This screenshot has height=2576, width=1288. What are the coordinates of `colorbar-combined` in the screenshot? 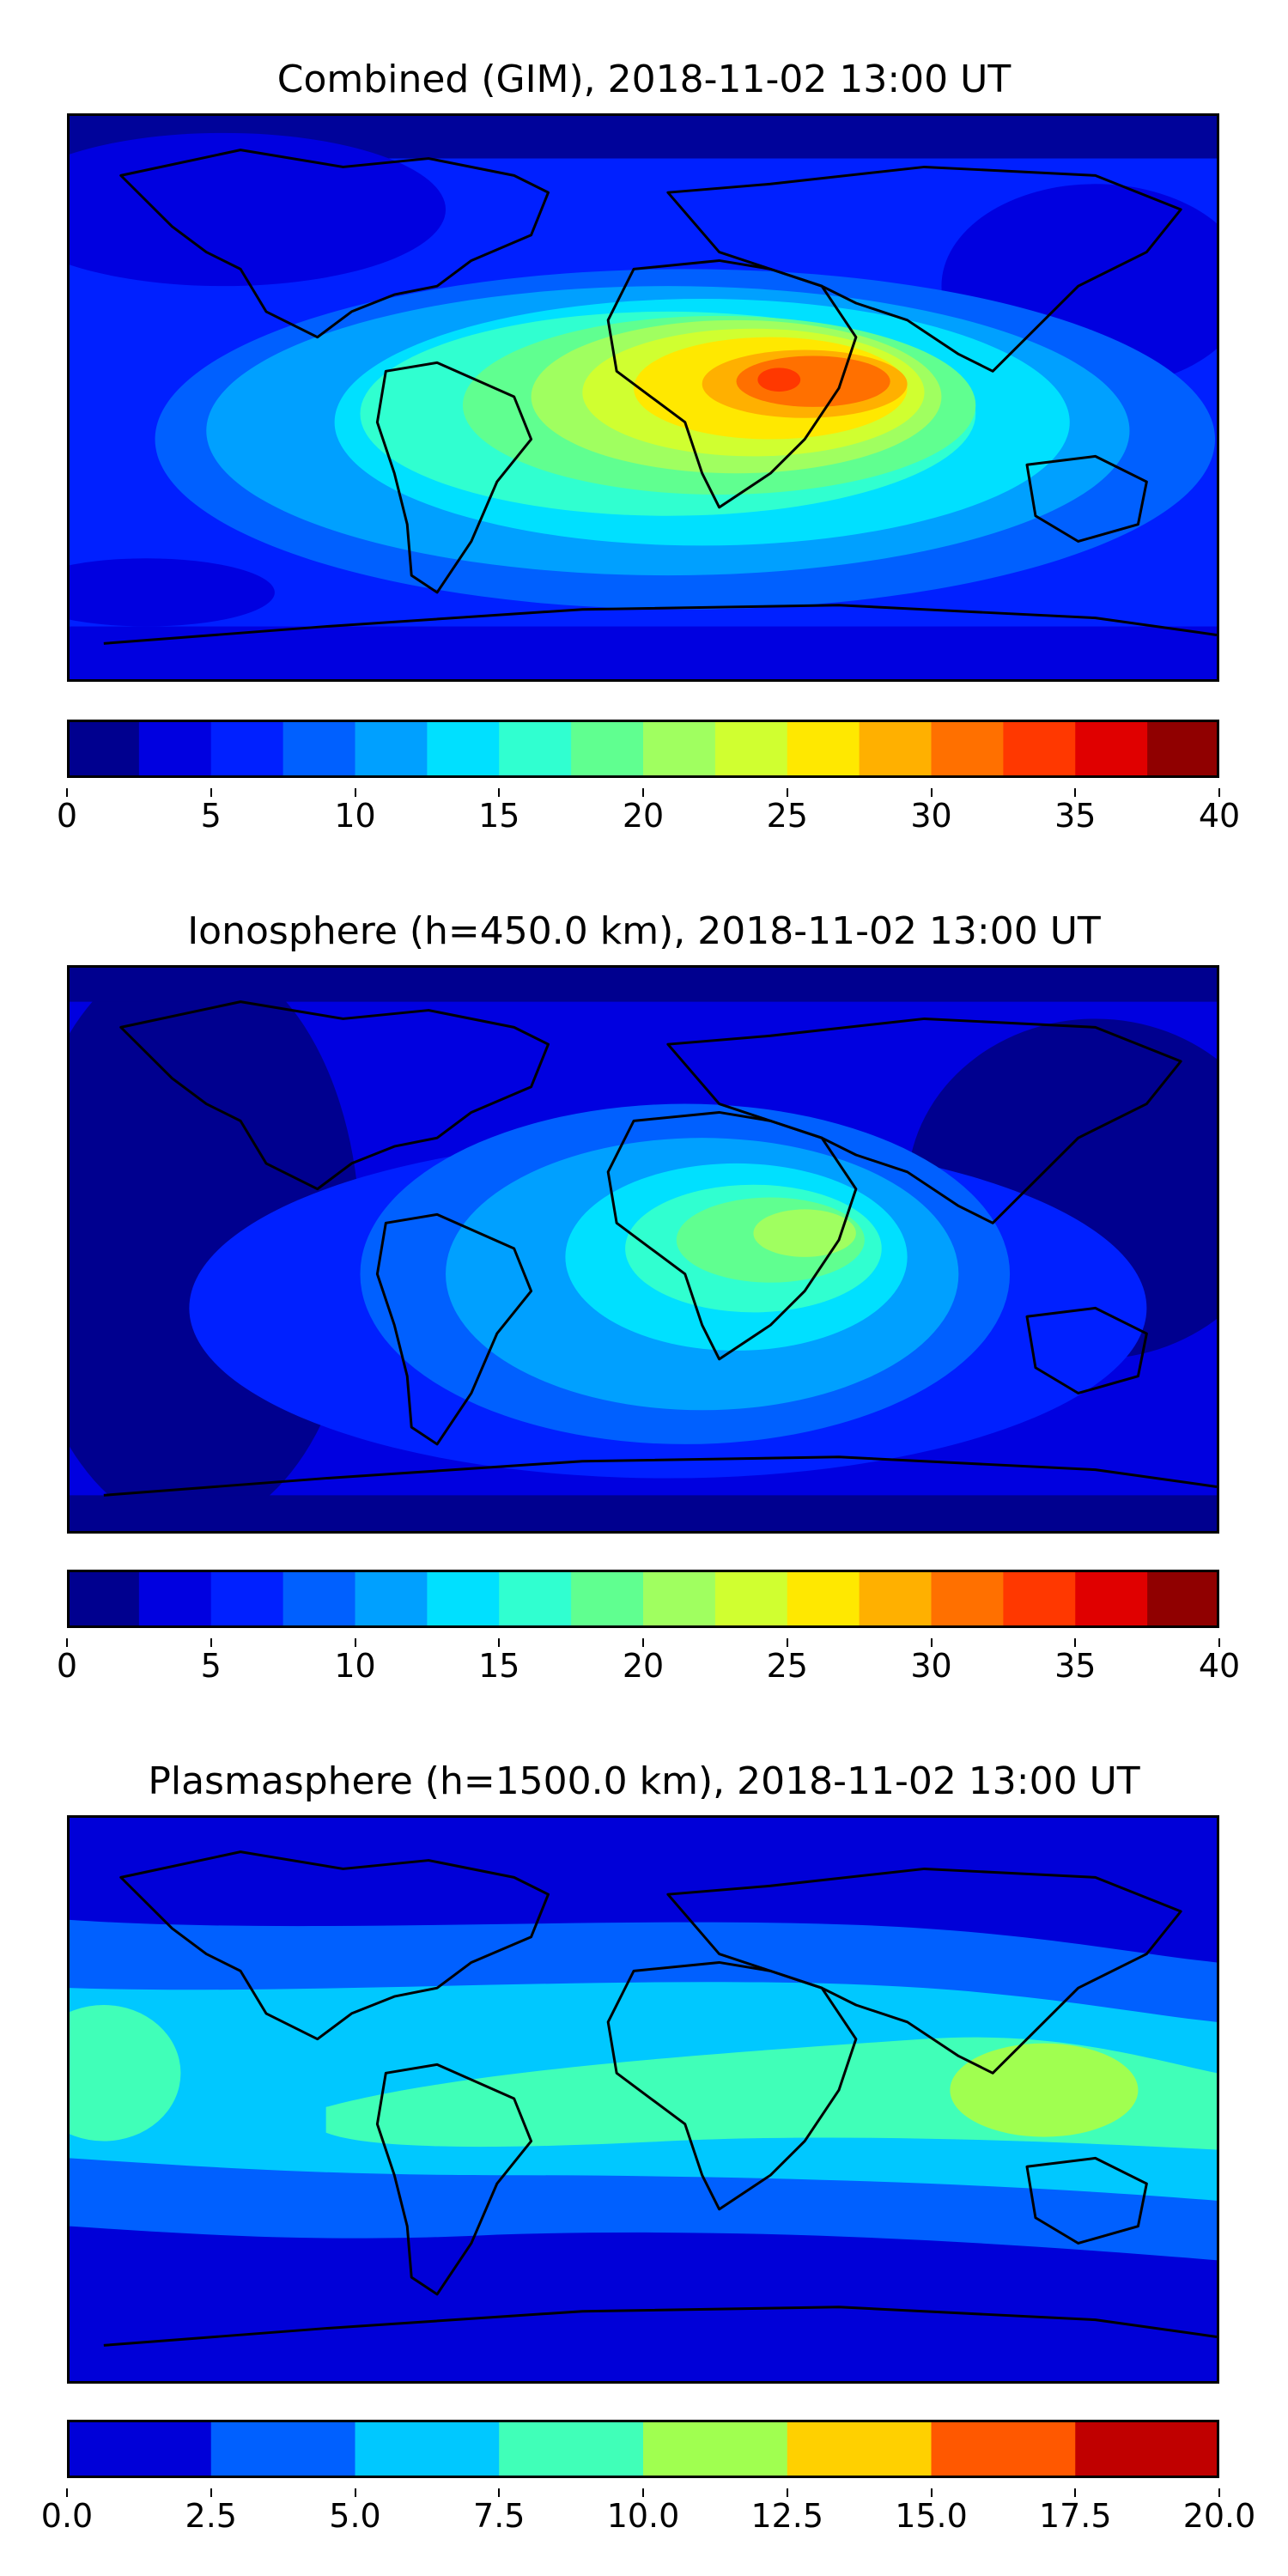 It's located at (643, 749).